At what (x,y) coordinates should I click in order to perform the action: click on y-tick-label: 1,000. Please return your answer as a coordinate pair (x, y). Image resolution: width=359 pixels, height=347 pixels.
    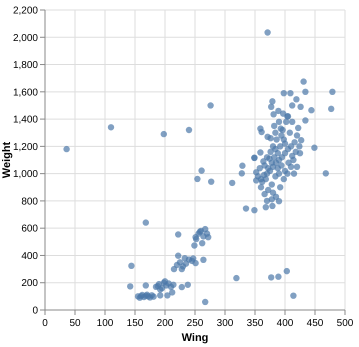
    Looking at the image, I should click on (25, 174).